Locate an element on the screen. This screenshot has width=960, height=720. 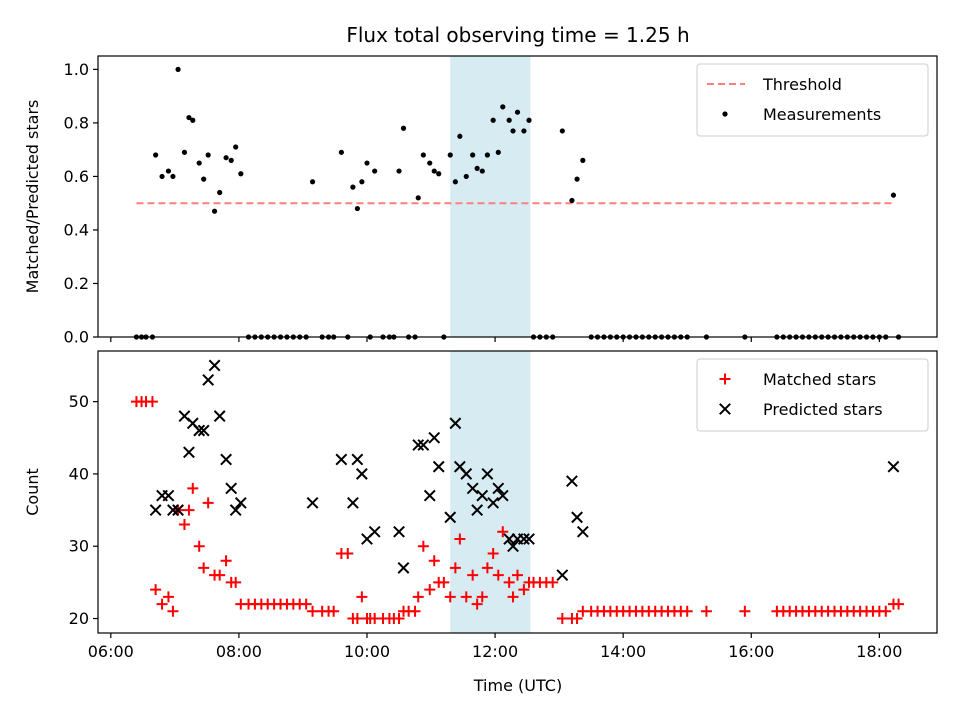
y-tick-label: 0.4 is located at coordinates (76, 229).